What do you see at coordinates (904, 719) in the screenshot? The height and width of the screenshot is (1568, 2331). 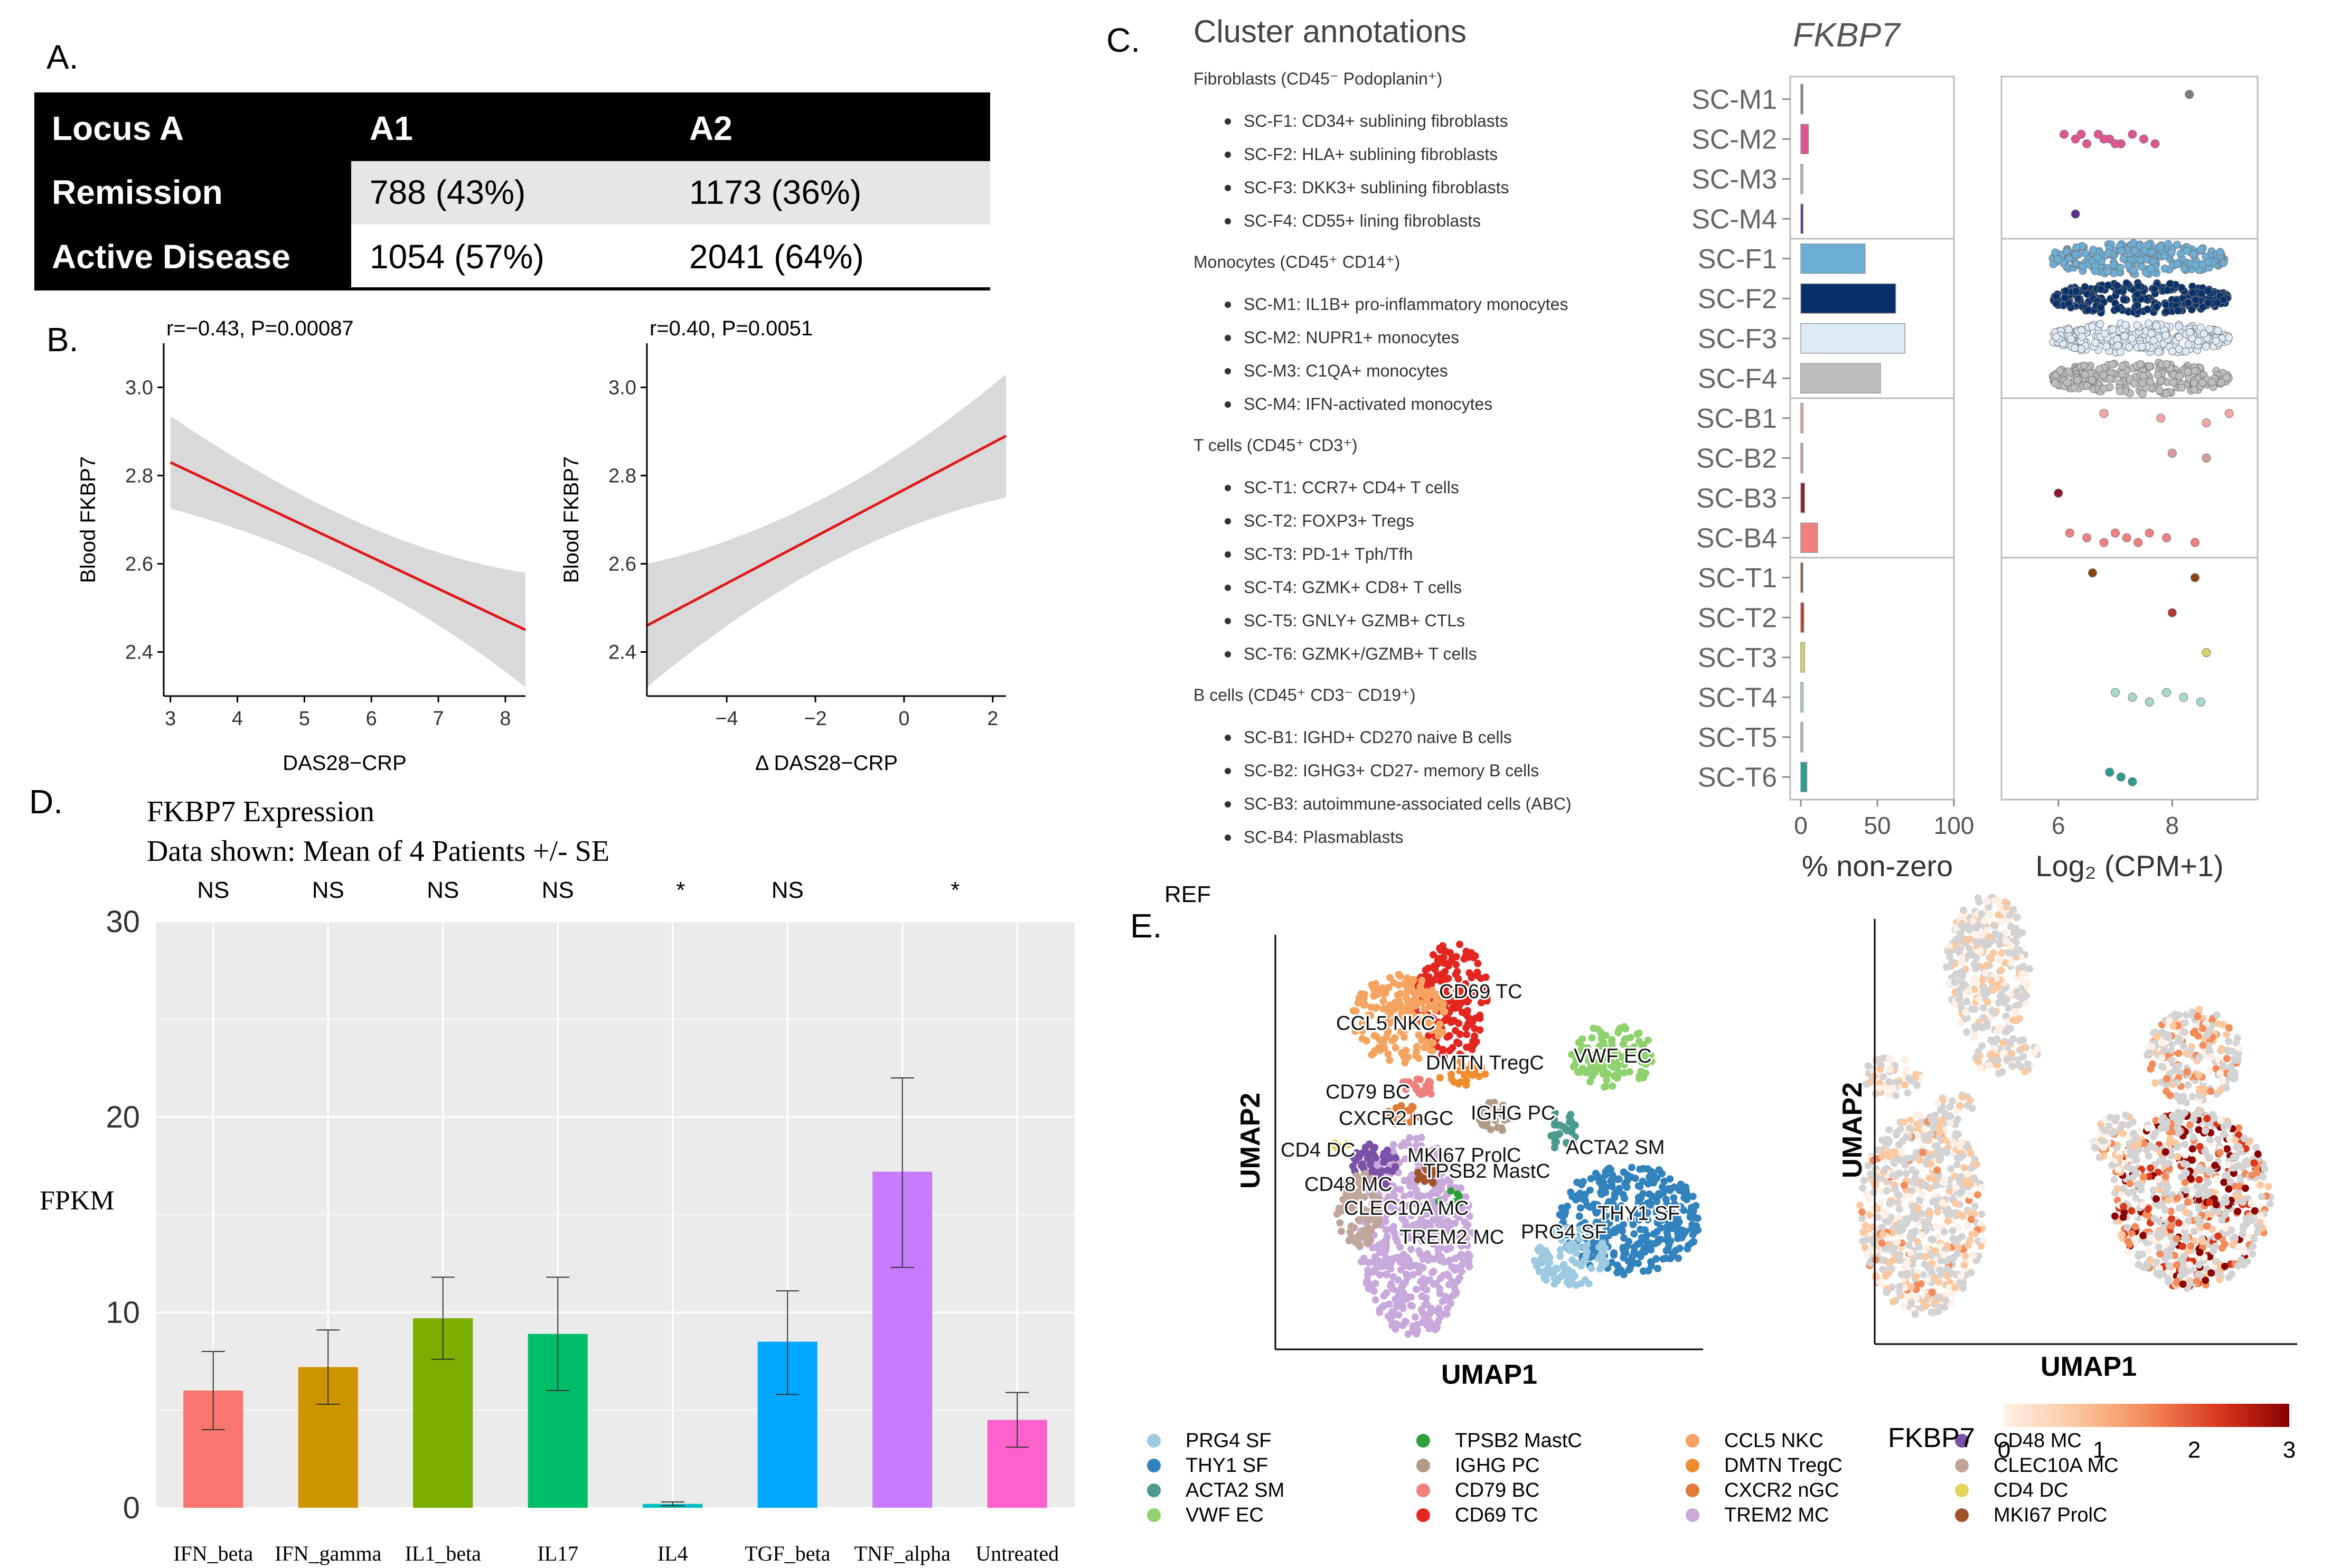 I see `x-tick-label: 0` at bounding box center [904, 719].